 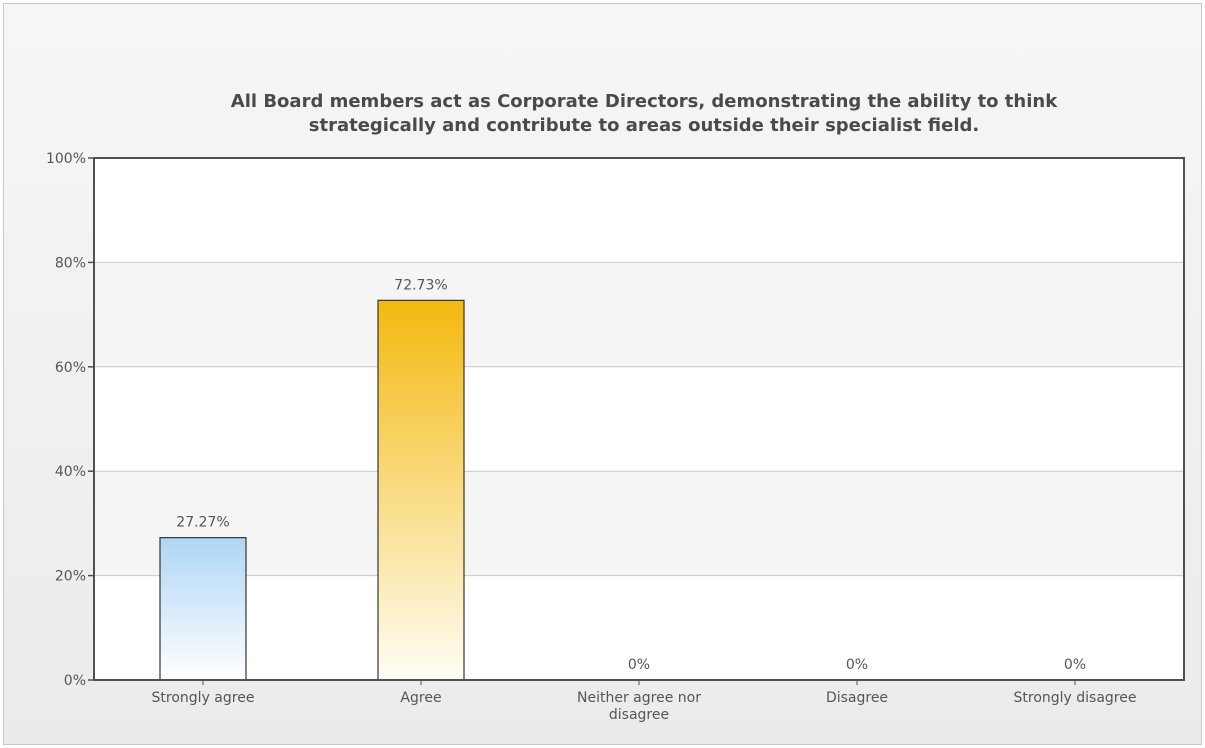 What do you see at coordinates (203, 698) in the screenshot?
I see `x-tick-label: Strongly agree` at bounding box center [203, 698].